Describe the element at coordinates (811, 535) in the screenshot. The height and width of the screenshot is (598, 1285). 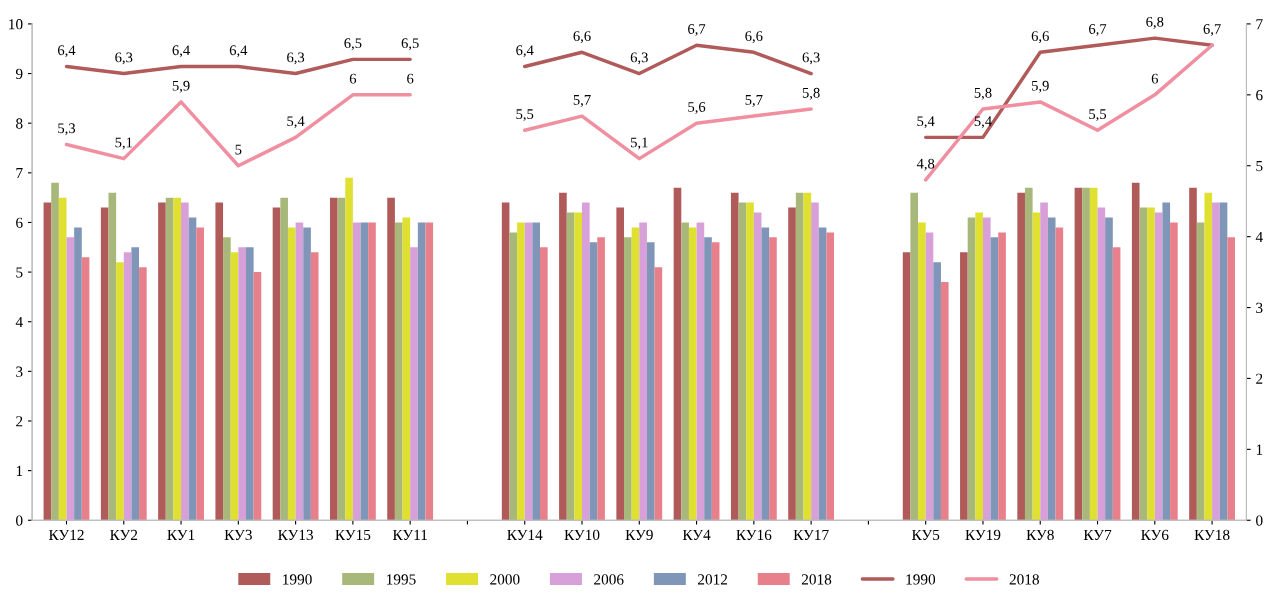
I see `x-tick-label: КУ17` at that location.